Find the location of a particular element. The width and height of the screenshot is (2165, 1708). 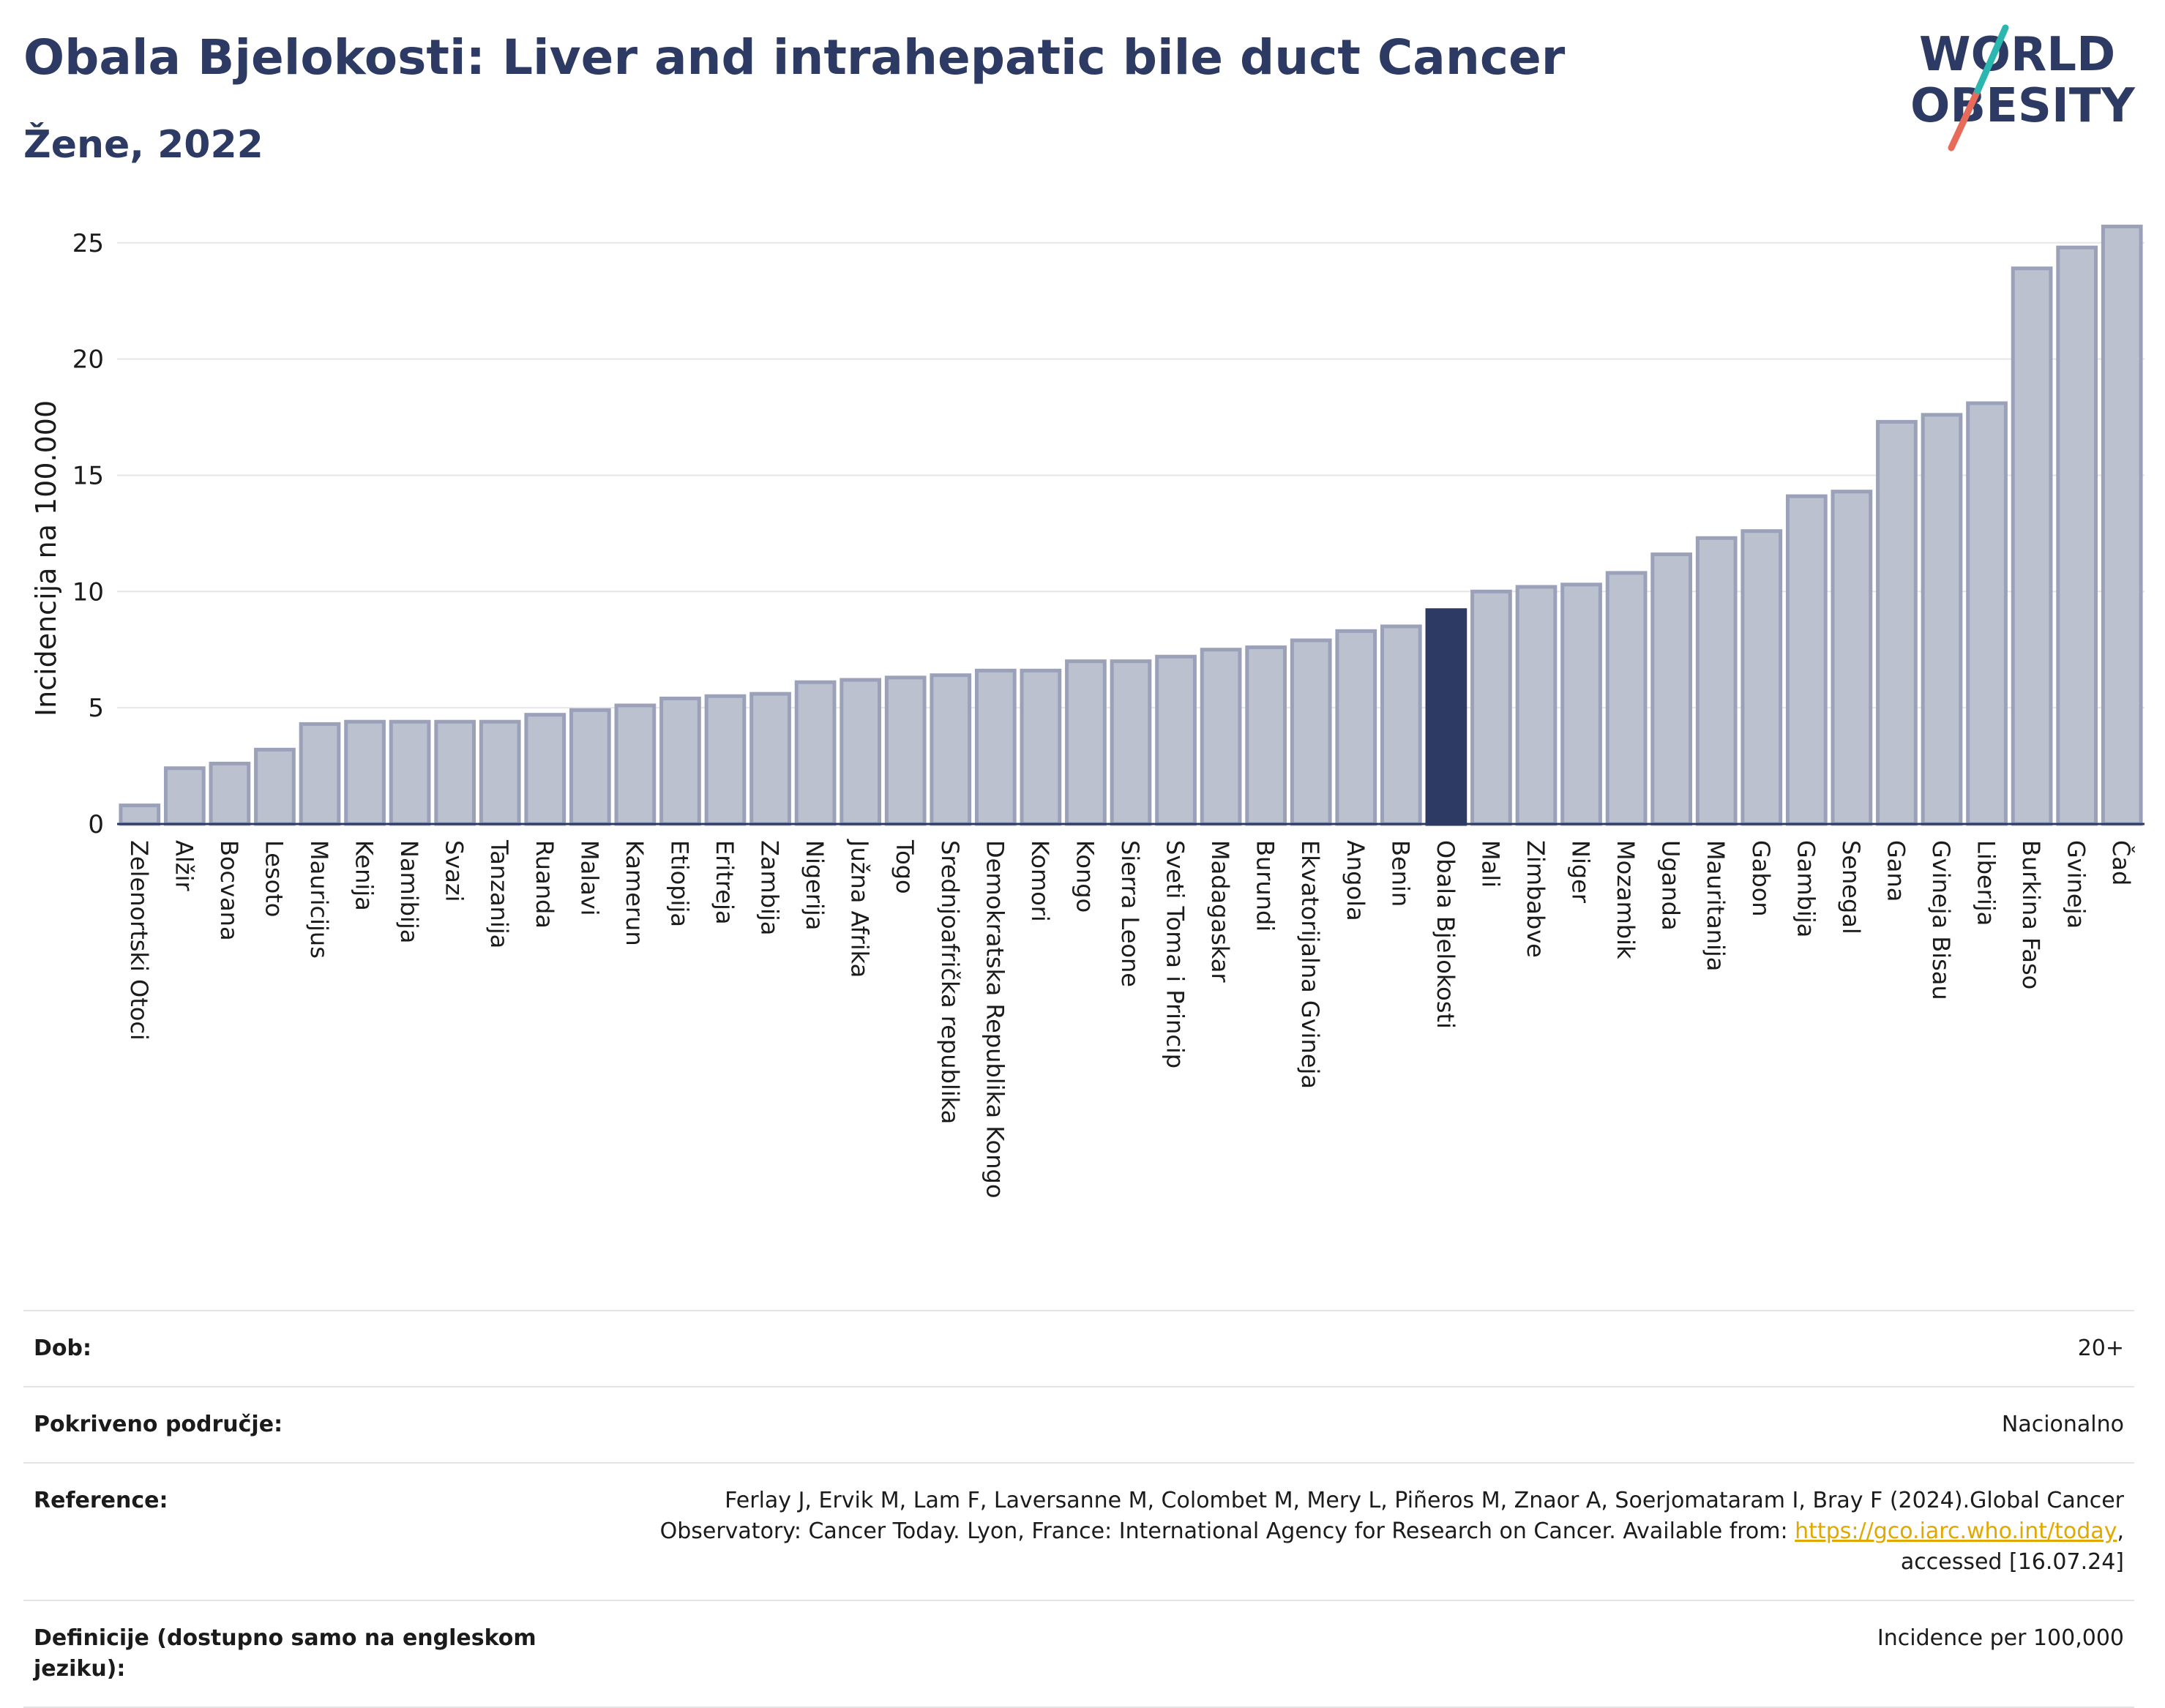

x-tick-label: Gvineja Bisau is located at coordinates (1941, 920).